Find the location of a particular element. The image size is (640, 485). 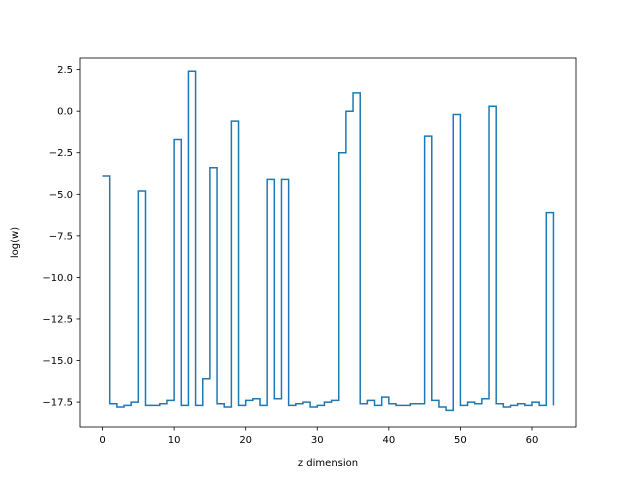

x-axis-ticks: 0 10 20 30 40 50 60 is located at coordinates (318, 436).